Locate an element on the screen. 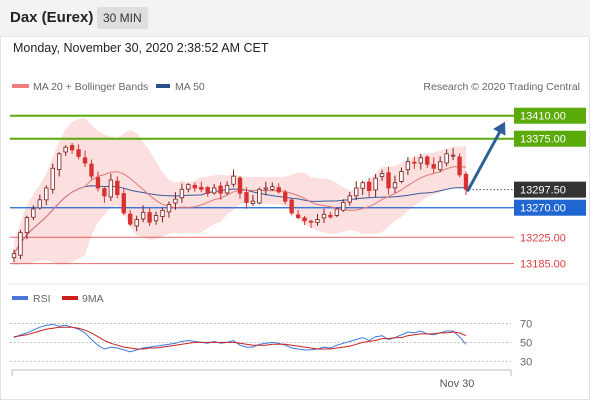 The height and width of the screenshot is (400, 590). ma20-legend-label: MA 20 + Bollinger Bands is located at coordinates (90, 87).